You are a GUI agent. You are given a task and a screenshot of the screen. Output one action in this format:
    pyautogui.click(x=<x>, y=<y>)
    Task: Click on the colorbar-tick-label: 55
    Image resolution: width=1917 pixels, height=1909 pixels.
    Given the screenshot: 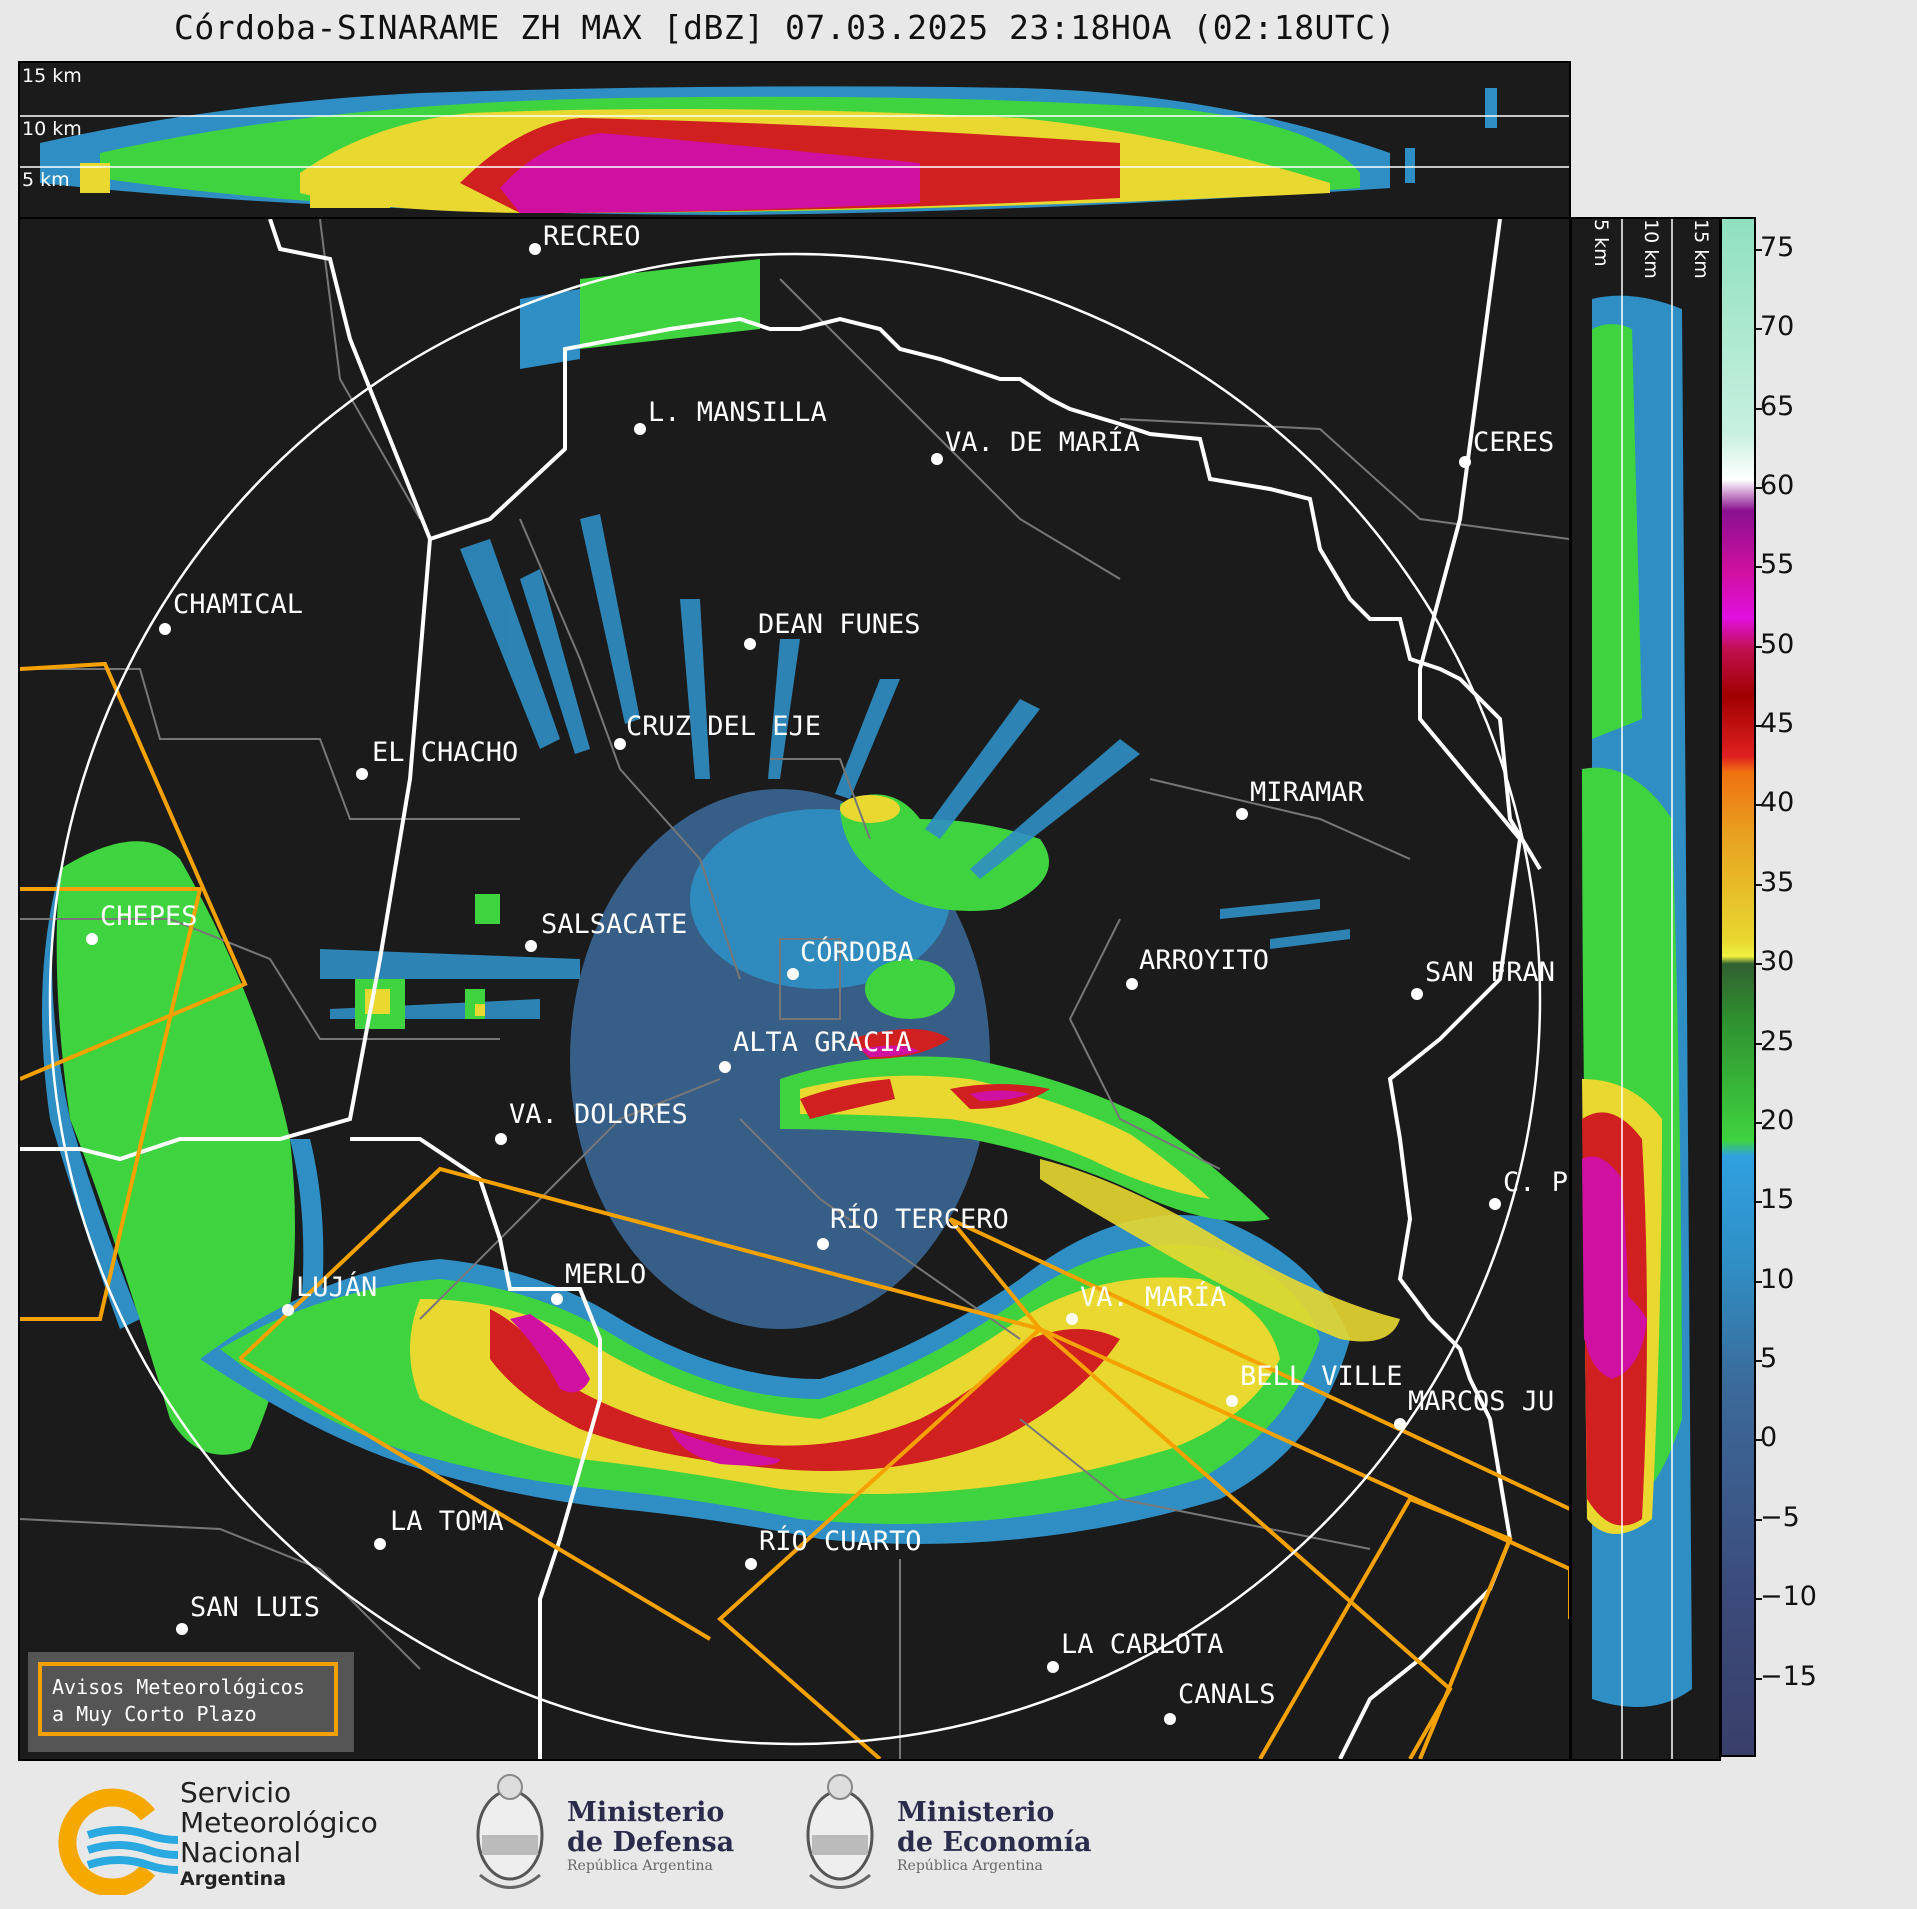 What is the action you would take?
    pyautogui.click(x=1777, y=565)
    